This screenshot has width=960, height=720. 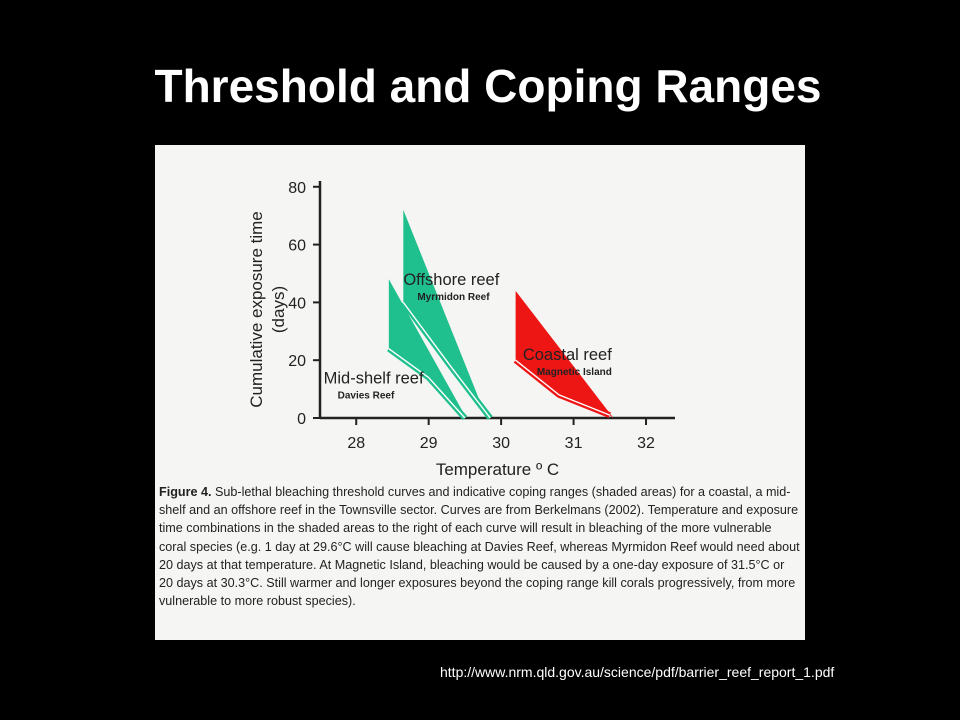 I want to click on x-tick-label: 29, so click(x=429, y=443).